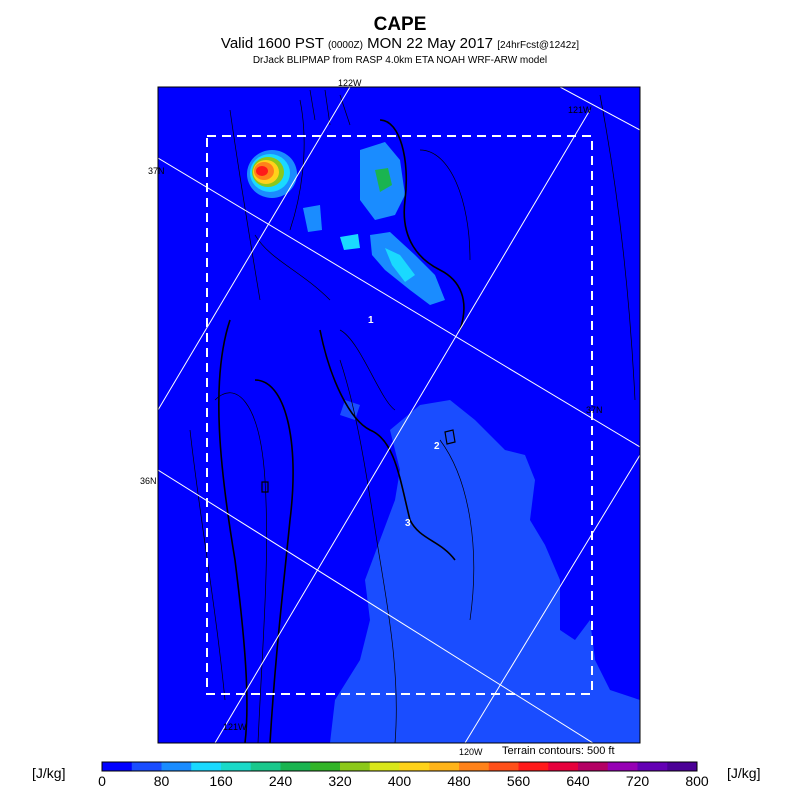 The height and width of the screenshot is (800, 800). I want to click on colorbar-tick-label: 480, so click(459, 781).